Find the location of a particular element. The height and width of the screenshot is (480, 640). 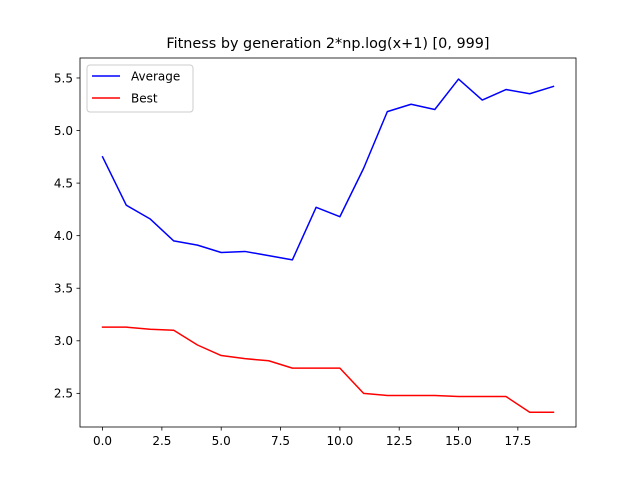

y-tick-label: 4.5 is located at coordinates (63, 183).